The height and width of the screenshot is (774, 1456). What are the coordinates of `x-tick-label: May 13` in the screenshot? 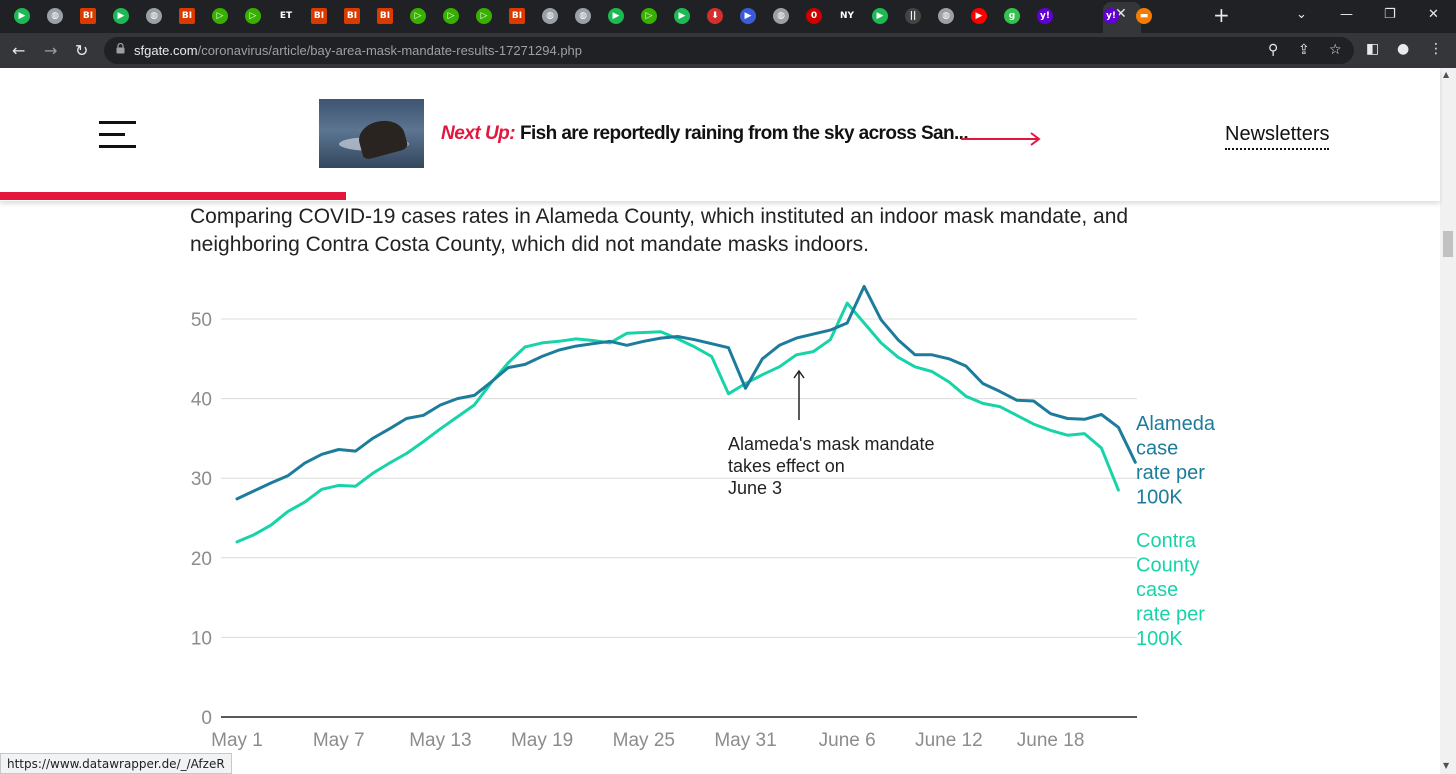 It's located at (440, 740).